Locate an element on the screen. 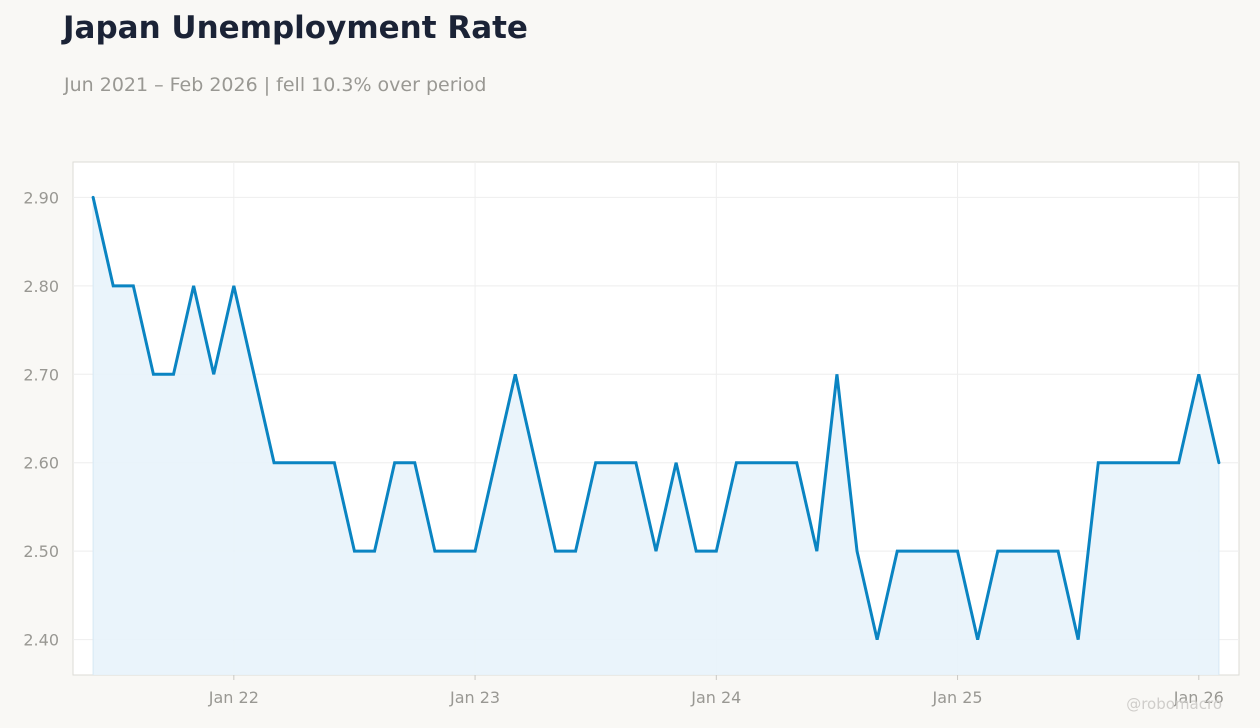 This screenshot has height=728, width=1260. y-tick-label: 2.70 is located at coordinates (41, 374).